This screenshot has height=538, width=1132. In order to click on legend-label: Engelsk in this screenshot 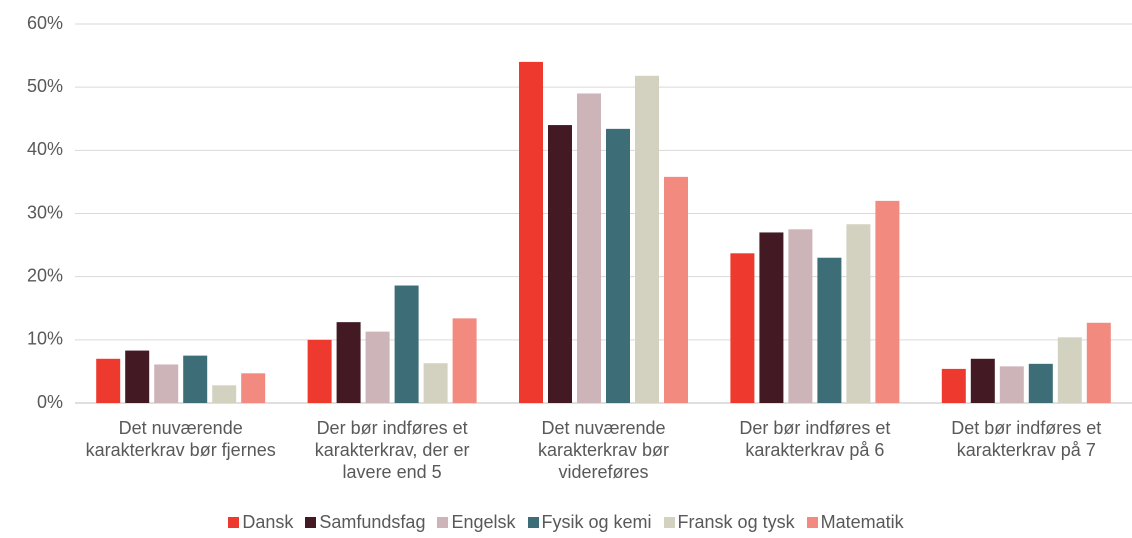, I will do `click(483, 522)`.